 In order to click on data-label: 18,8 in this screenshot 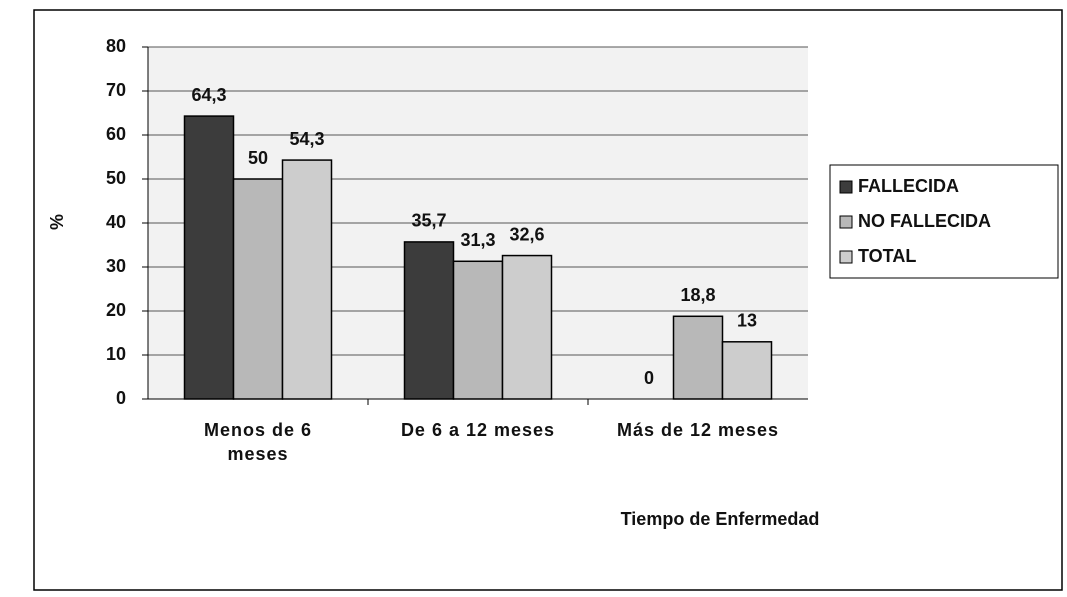, I will do `click(697, 295)`.